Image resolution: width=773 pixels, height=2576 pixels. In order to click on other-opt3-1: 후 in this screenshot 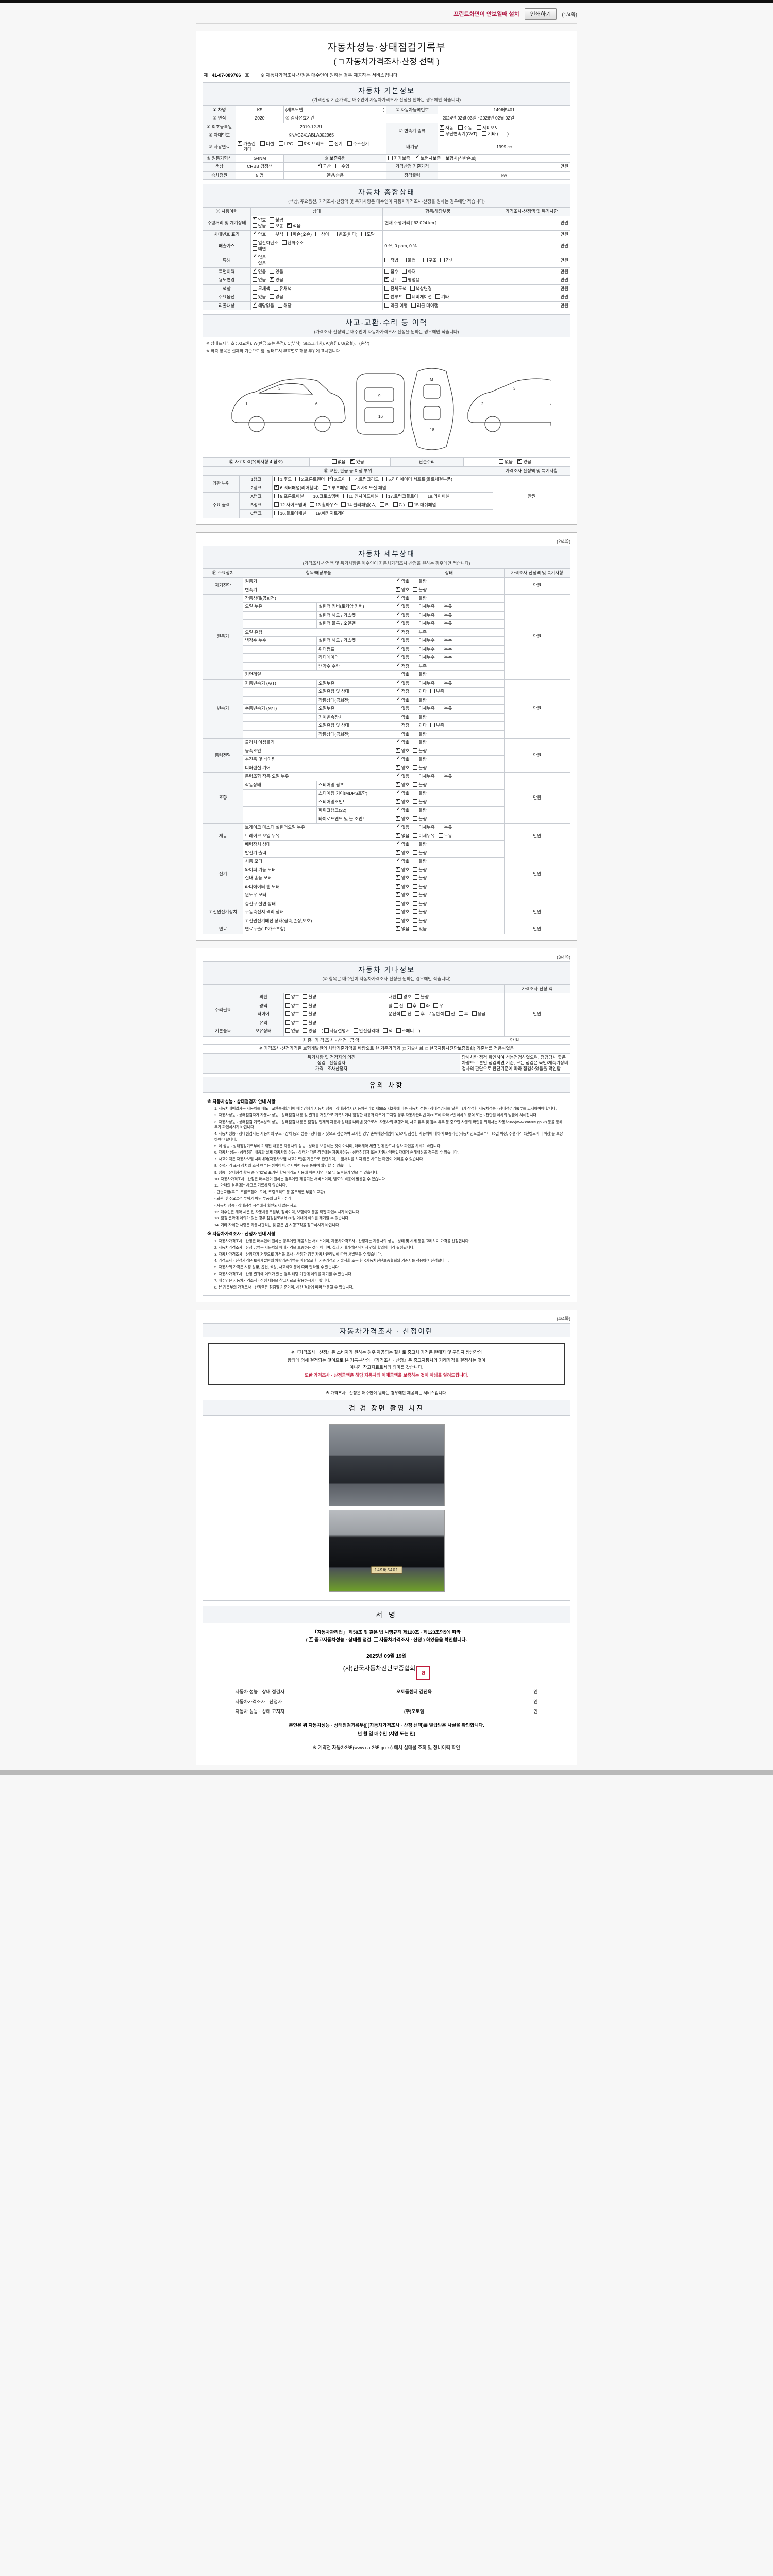, I will do `click(463, 1014)`.